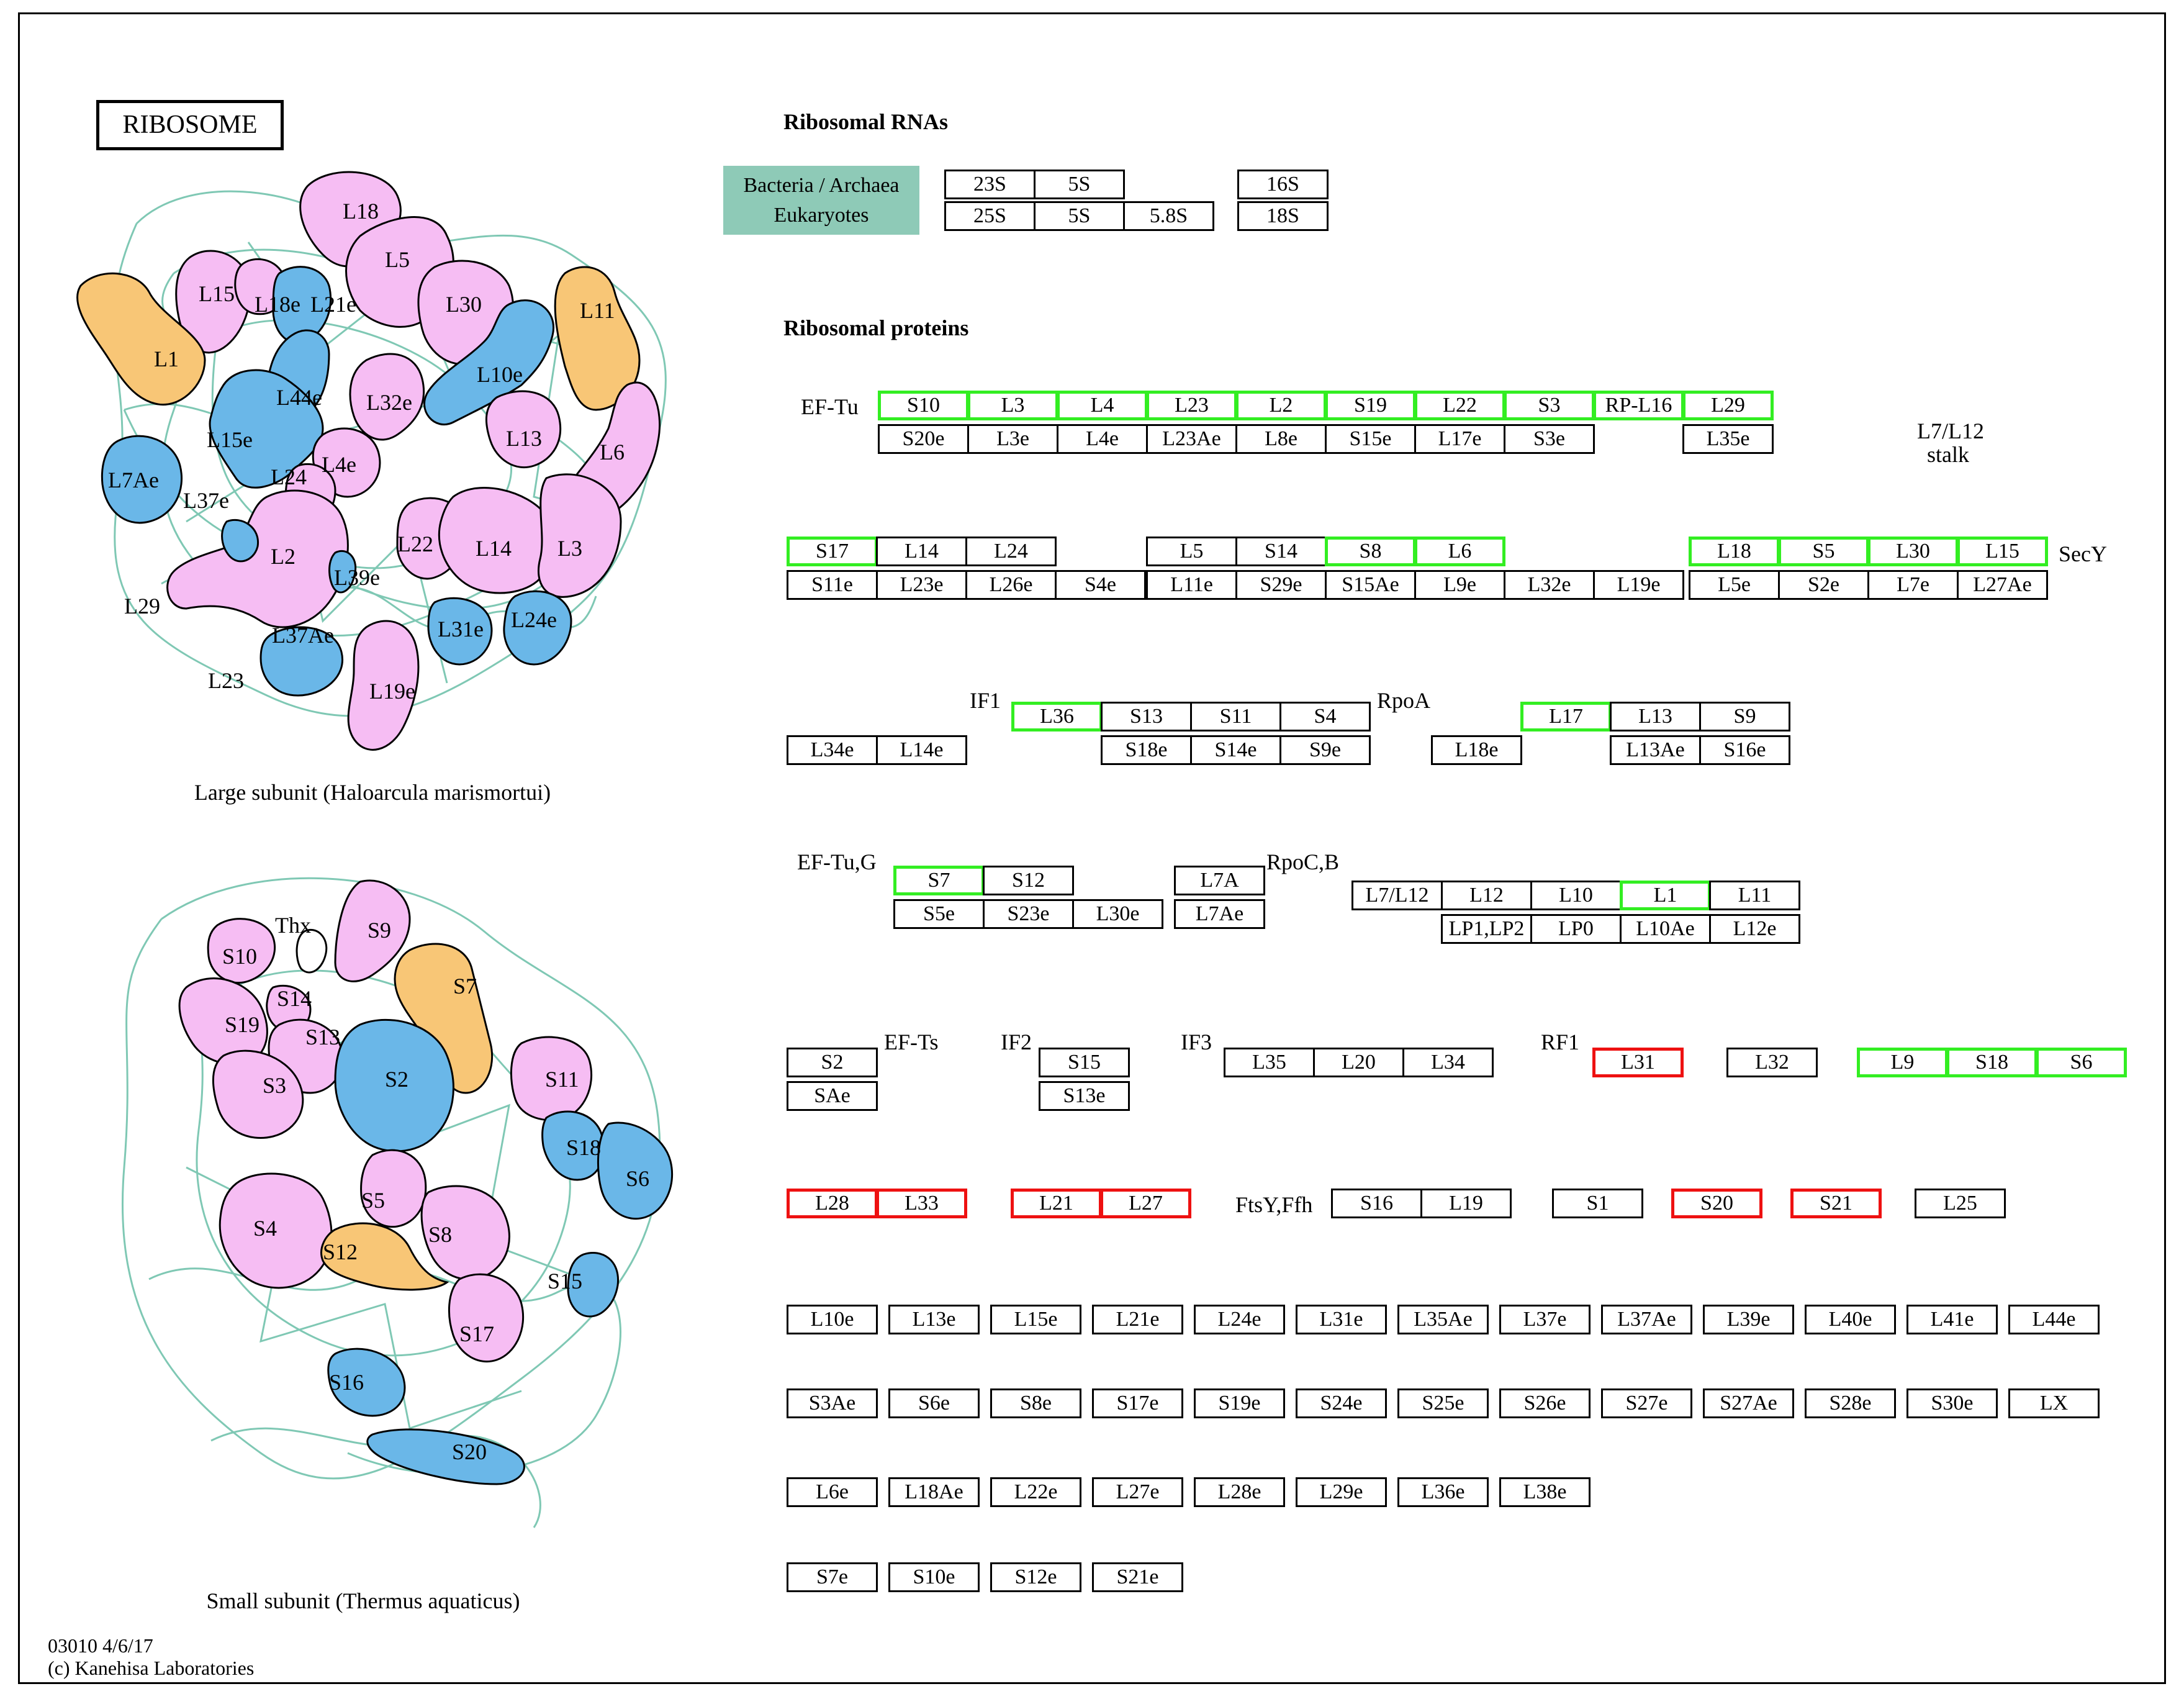  I want to click on protein-box: S27e, so click(1646, 1403).